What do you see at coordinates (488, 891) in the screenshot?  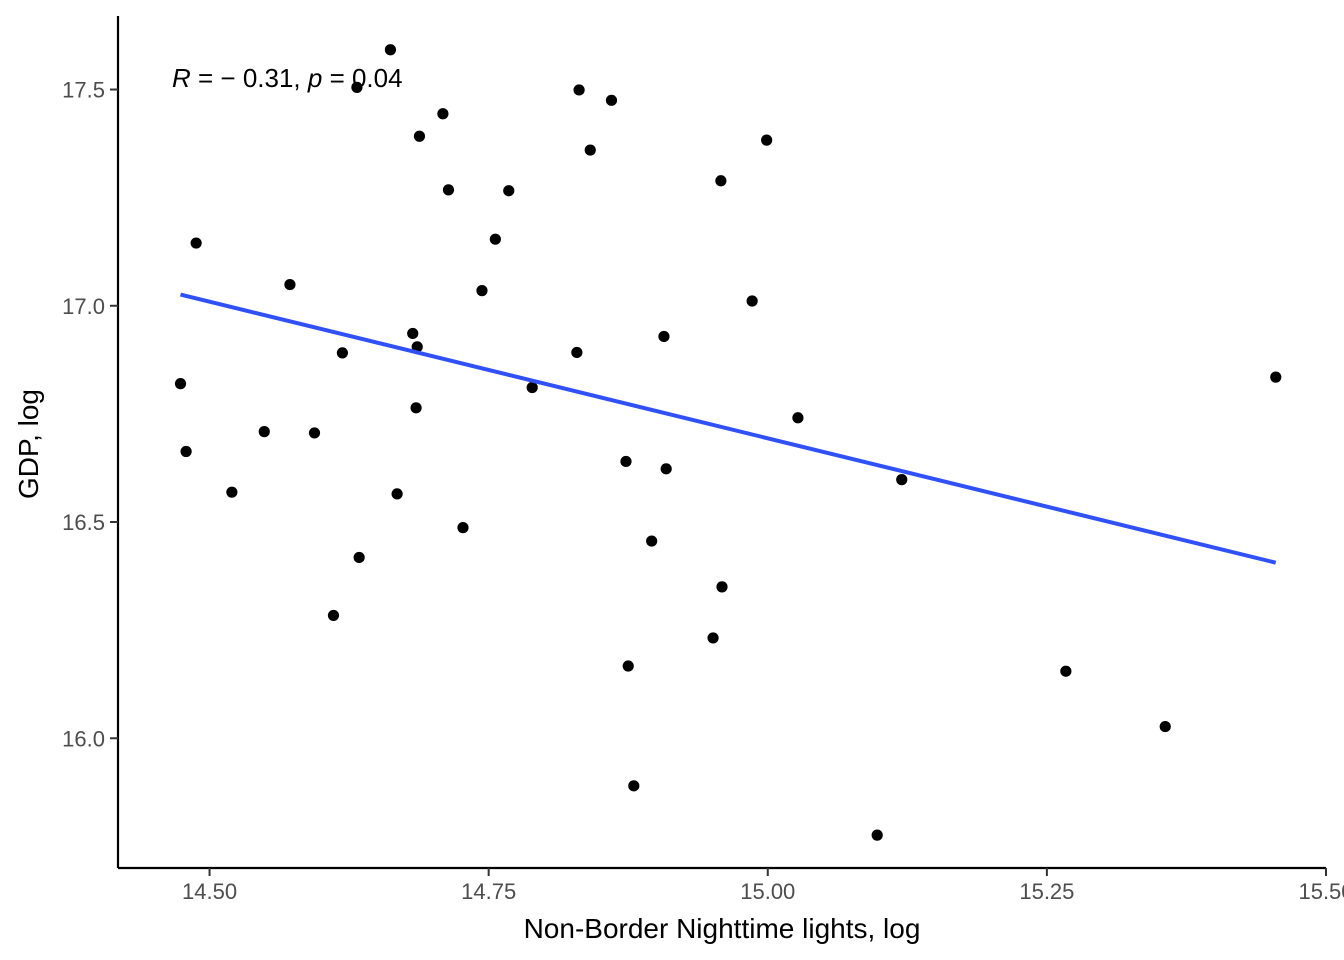 I see `x-tick-label: 14.75` at bounding box center [488, 891].